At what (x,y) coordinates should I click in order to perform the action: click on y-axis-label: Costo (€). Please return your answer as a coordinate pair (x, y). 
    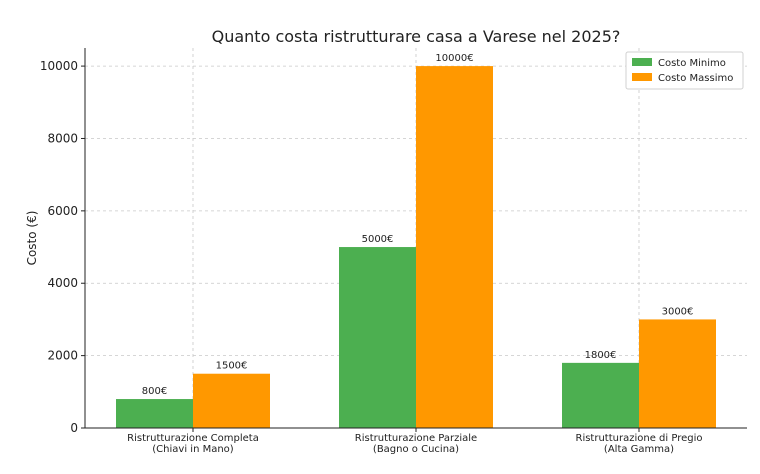
    Looking at the image, I should click on (32, 238).